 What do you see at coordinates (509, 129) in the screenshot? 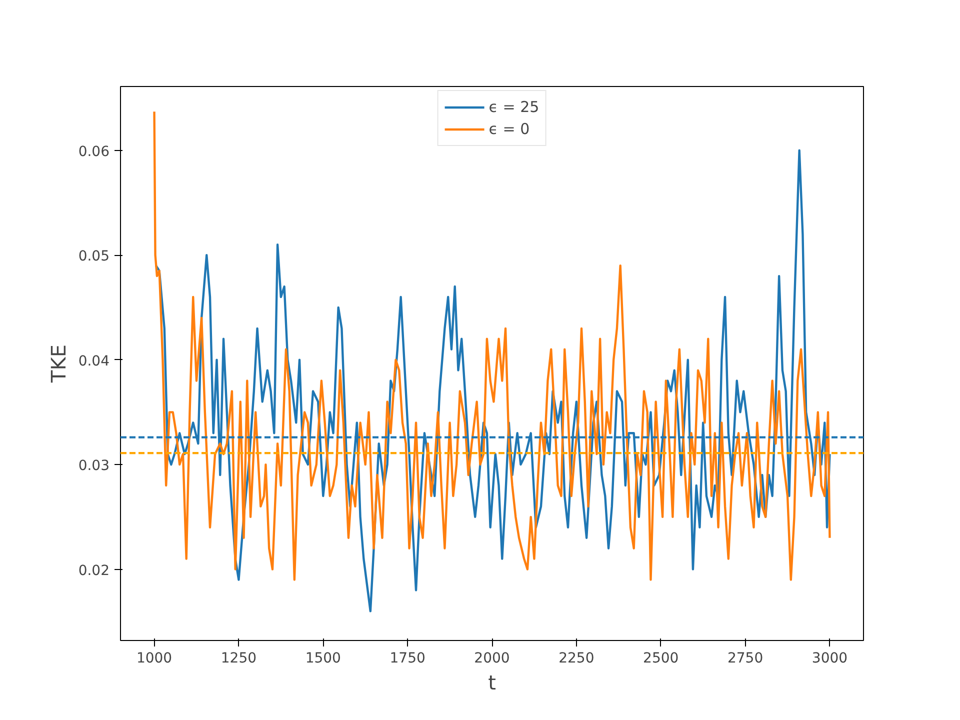
I see `legend-label: ϵ = 0` at bounding box center [509, 129].